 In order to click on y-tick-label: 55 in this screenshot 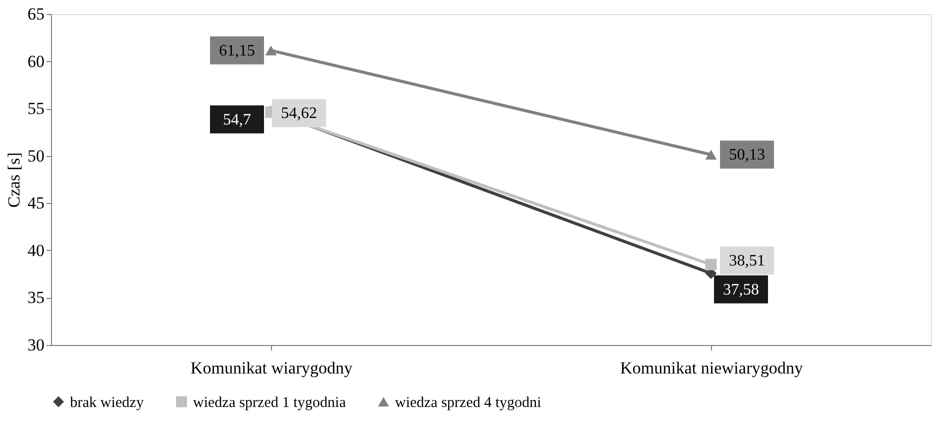, I will do `click(36, 108)`.